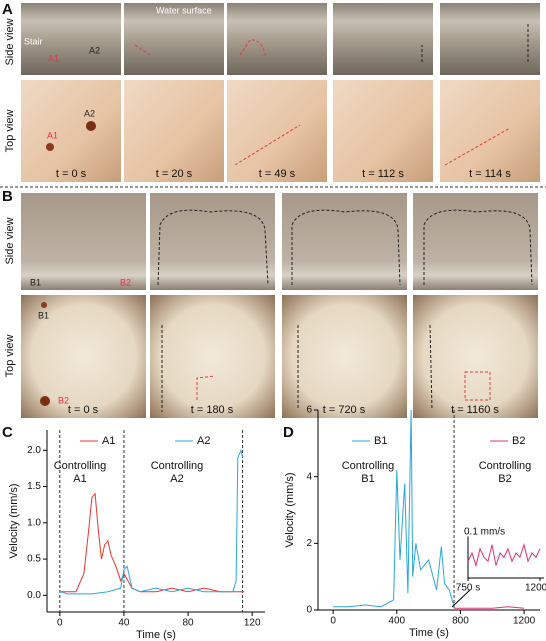 Image resolution: width=546 pixels, height=641 pixels. Describe the element at coordinates (34, 486) in the screenshot. I see `y-tick-label: 1.5` at that location.